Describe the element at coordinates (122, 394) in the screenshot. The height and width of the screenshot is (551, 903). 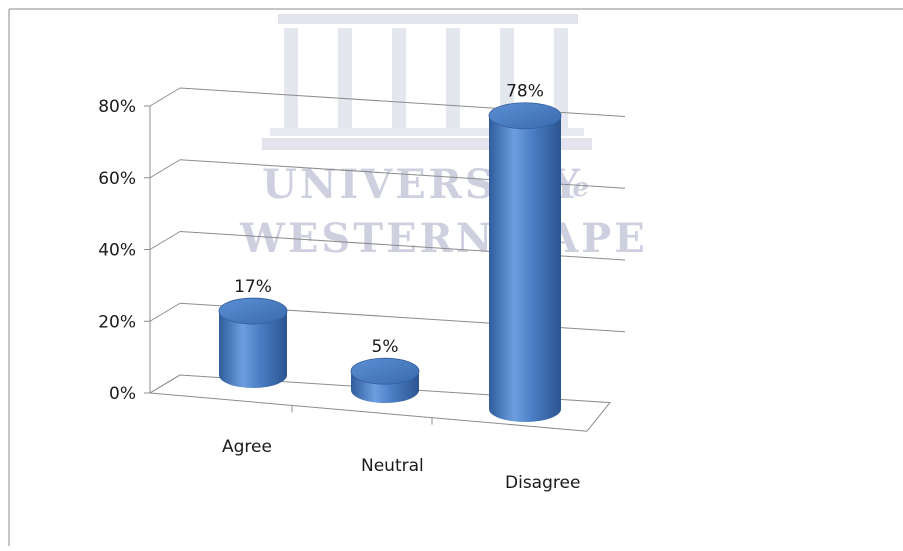
I see `y-tick-label: 0%` at that location.